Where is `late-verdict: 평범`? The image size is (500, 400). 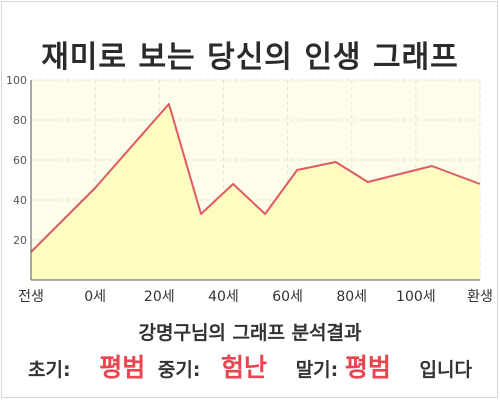
late-verdict: 평범 is located at coordinates (367, 367).